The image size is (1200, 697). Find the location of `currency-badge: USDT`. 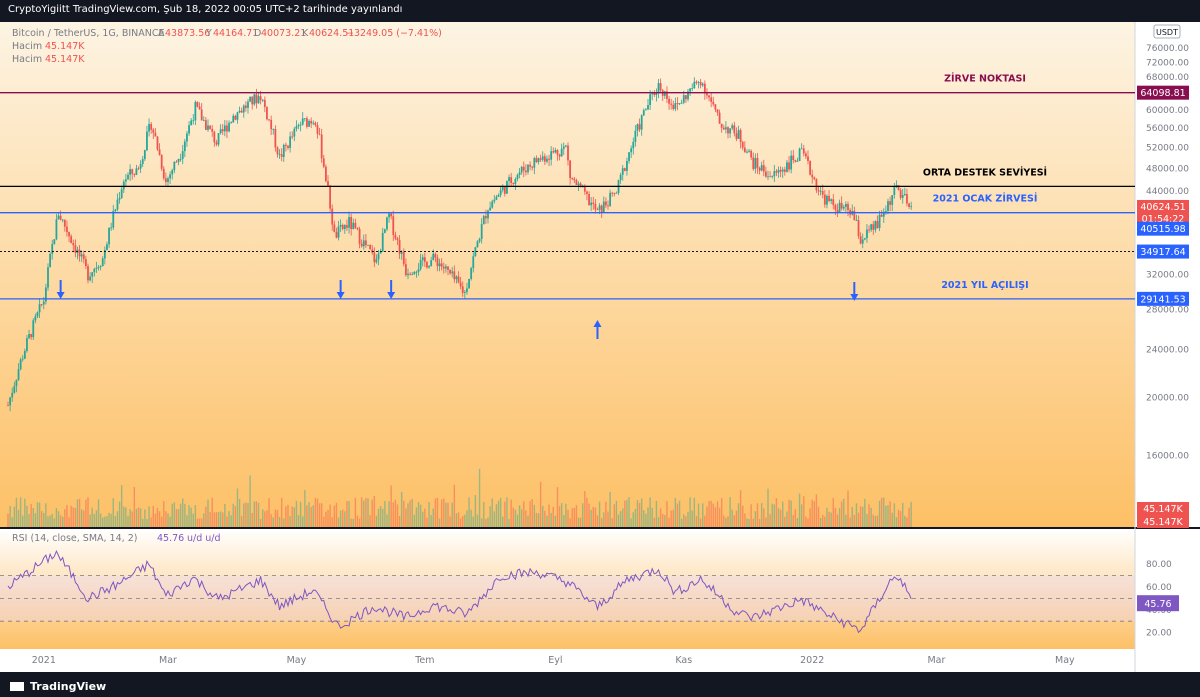

currency-badge: USDT is located at coordinates (1167, 31).